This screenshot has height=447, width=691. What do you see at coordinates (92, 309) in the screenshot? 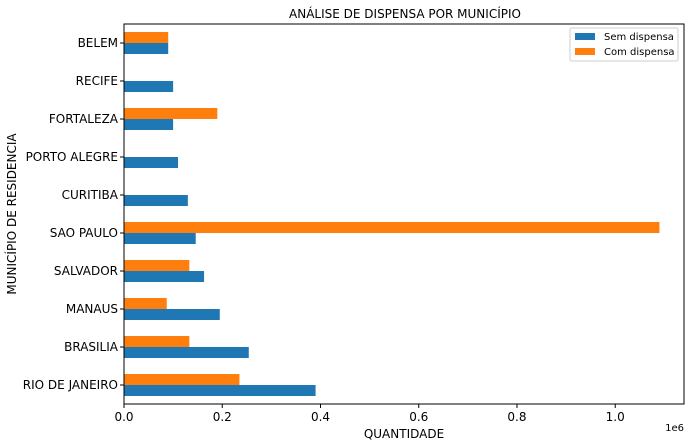
I see `y-tick-label-manaus: MANAUS` at bounding box center [92, 309].